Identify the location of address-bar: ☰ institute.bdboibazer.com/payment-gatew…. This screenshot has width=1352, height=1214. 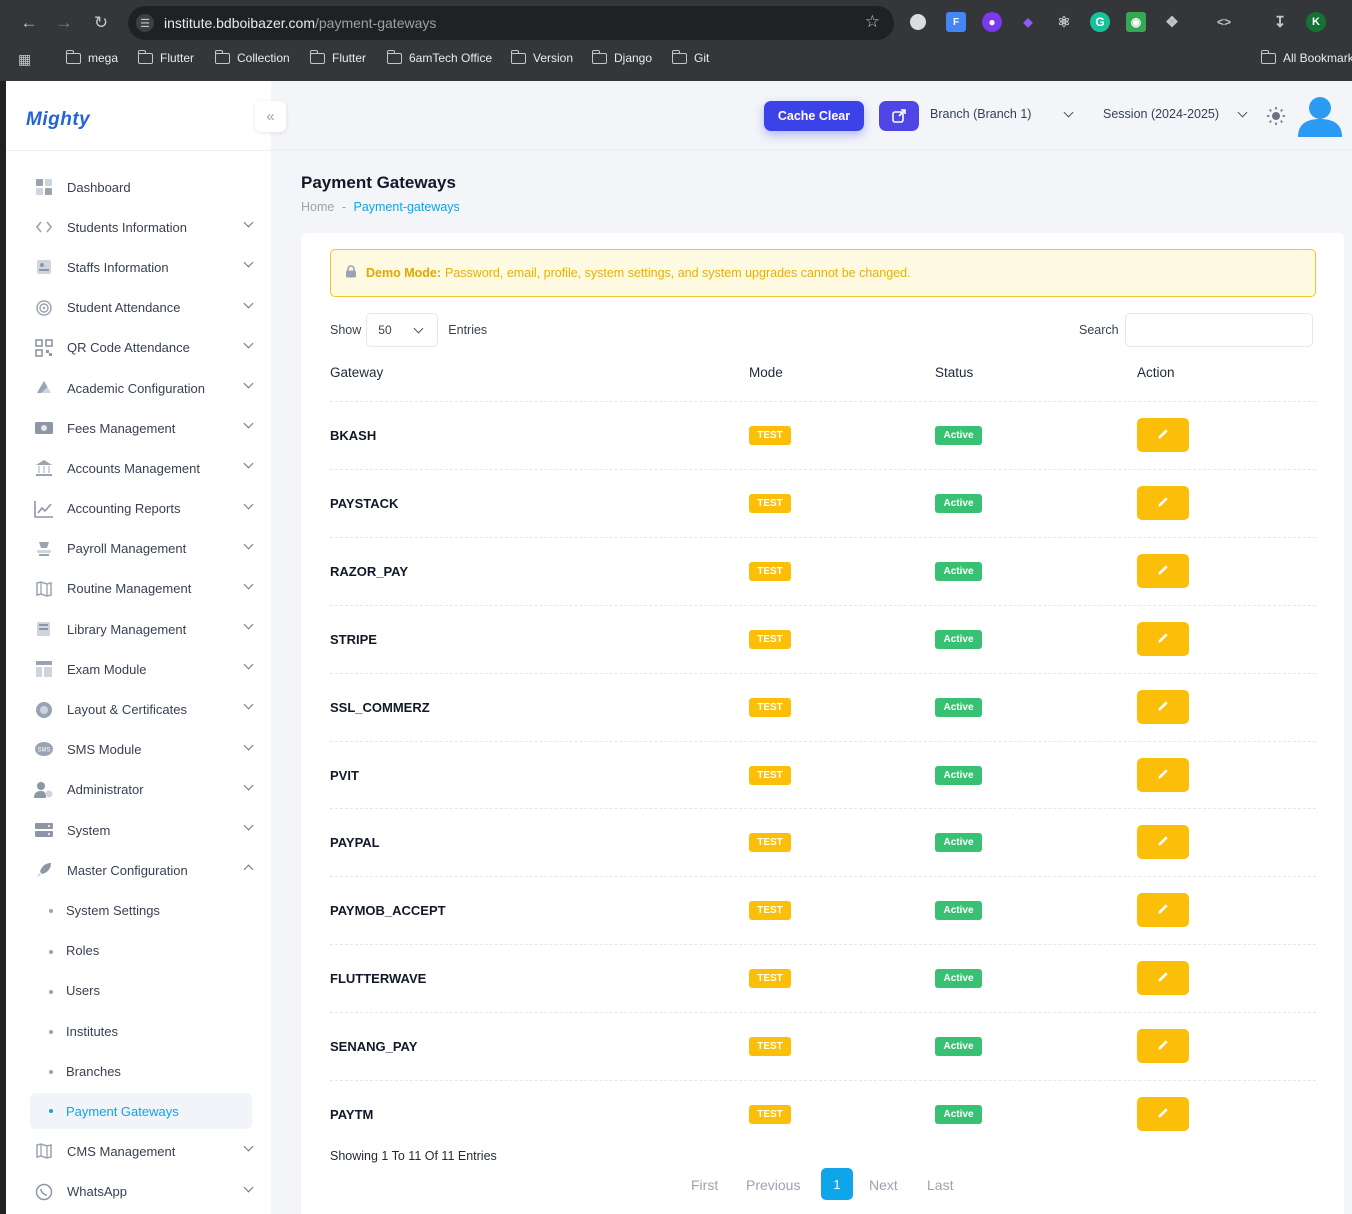
(511, 23).